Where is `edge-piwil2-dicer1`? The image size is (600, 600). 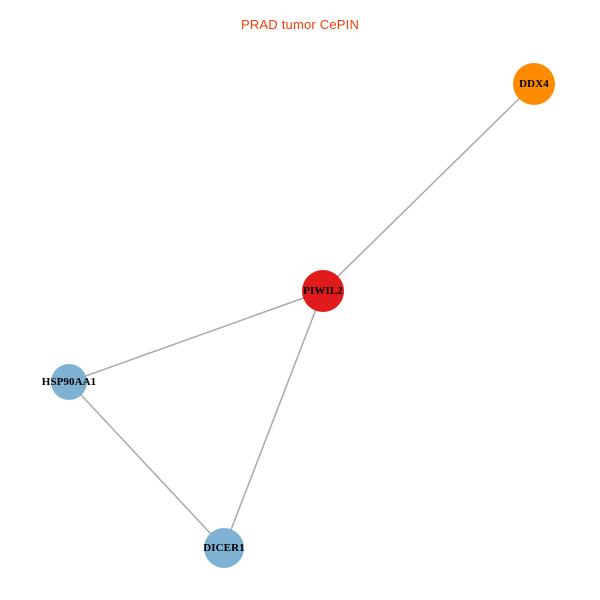
edge-piwil2-dicer1 is located at coordinates (273, 419).